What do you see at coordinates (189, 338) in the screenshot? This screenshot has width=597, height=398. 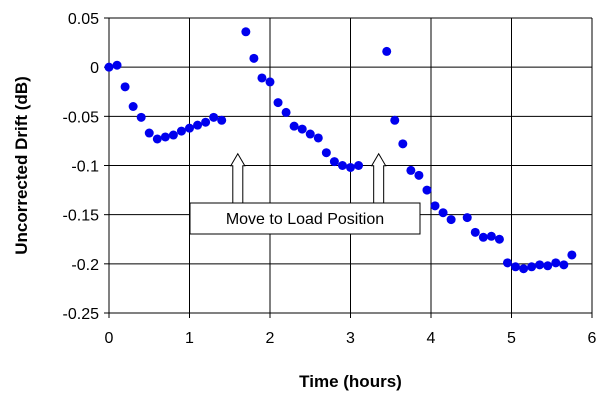 I see `x-tick-label: 1` at bounding box center [189, 338].